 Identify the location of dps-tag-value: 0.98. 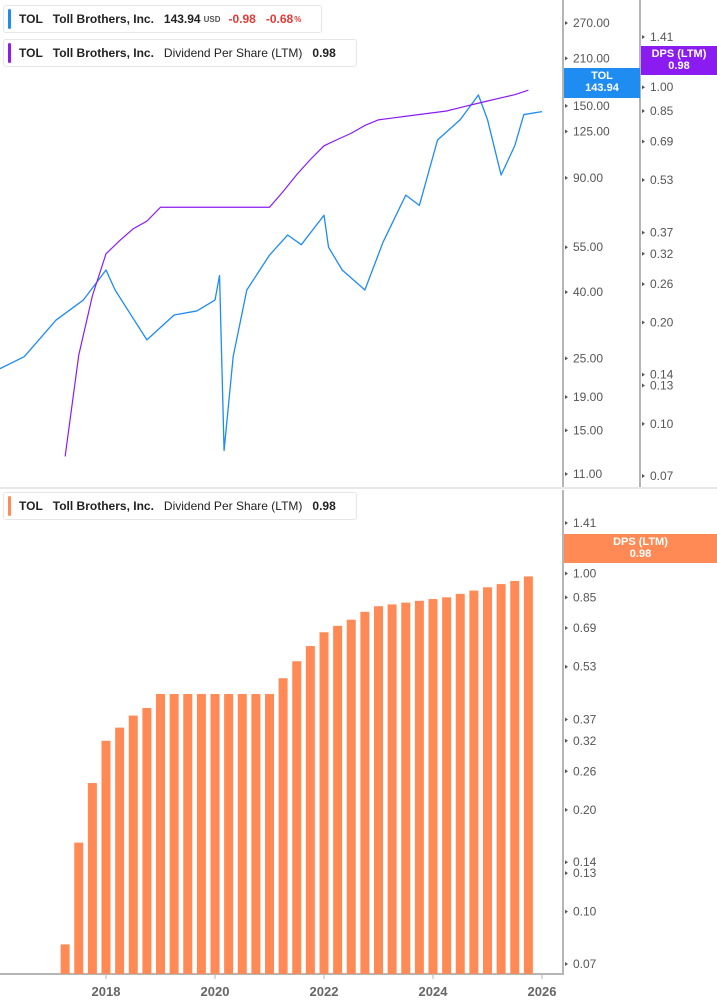
(679, 66).